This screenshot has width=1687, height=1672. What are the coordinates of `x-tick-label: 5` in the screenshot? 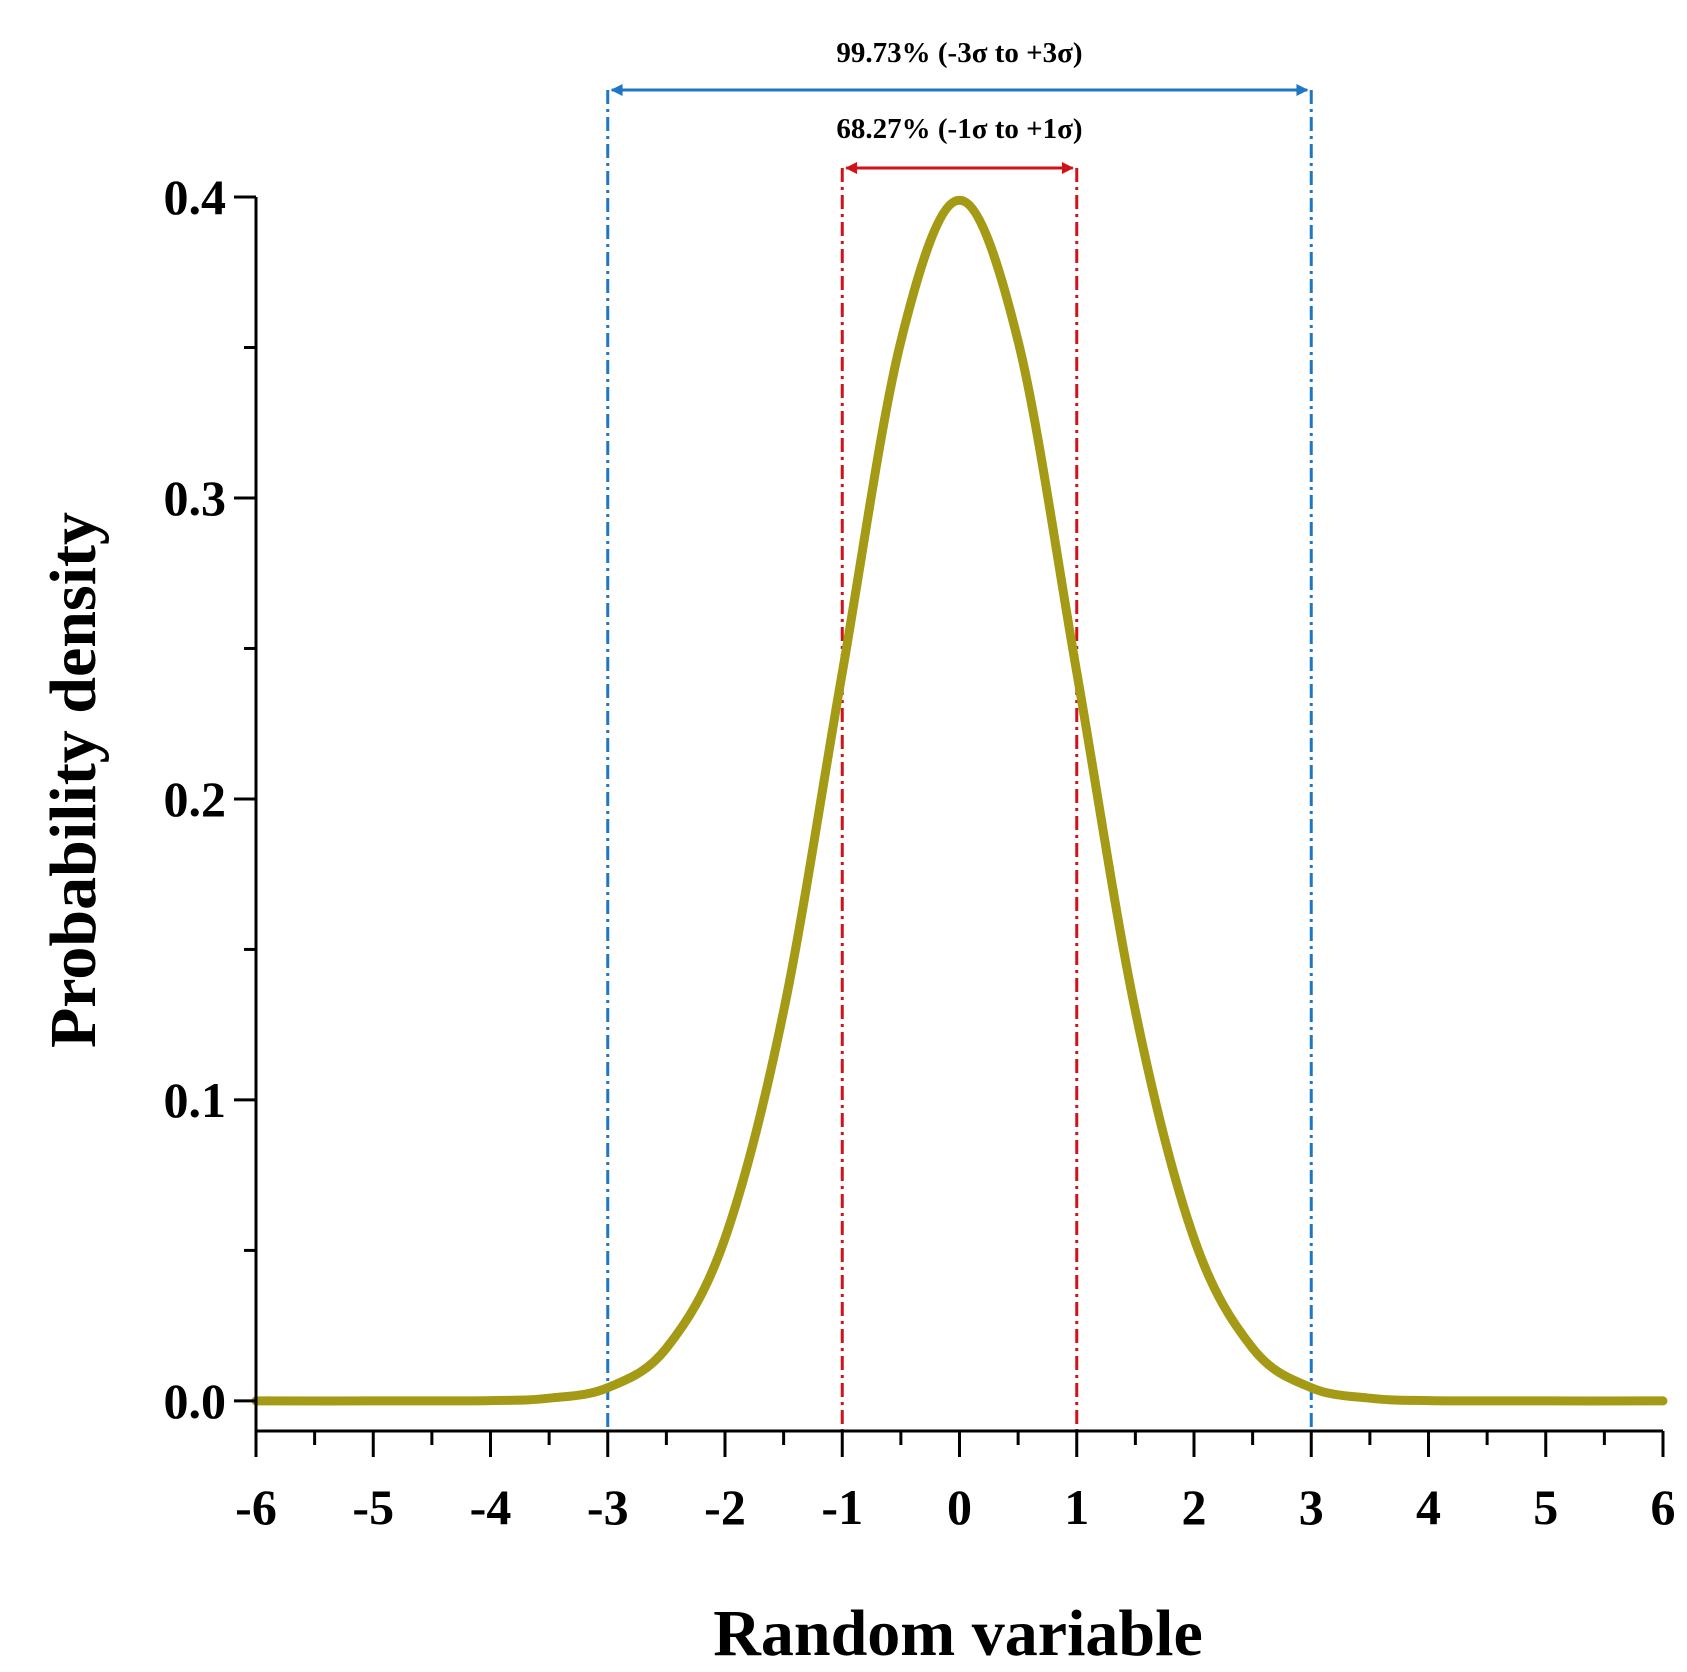 It's located at (1545, 1507).